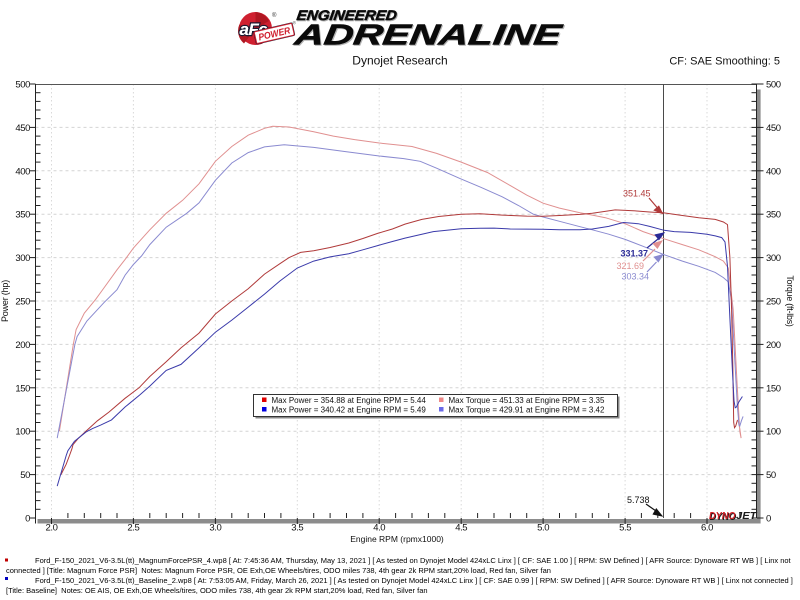 This screenshot has width=800, height=600. I want to click on svg-text: 2.0, so click(51, 528).